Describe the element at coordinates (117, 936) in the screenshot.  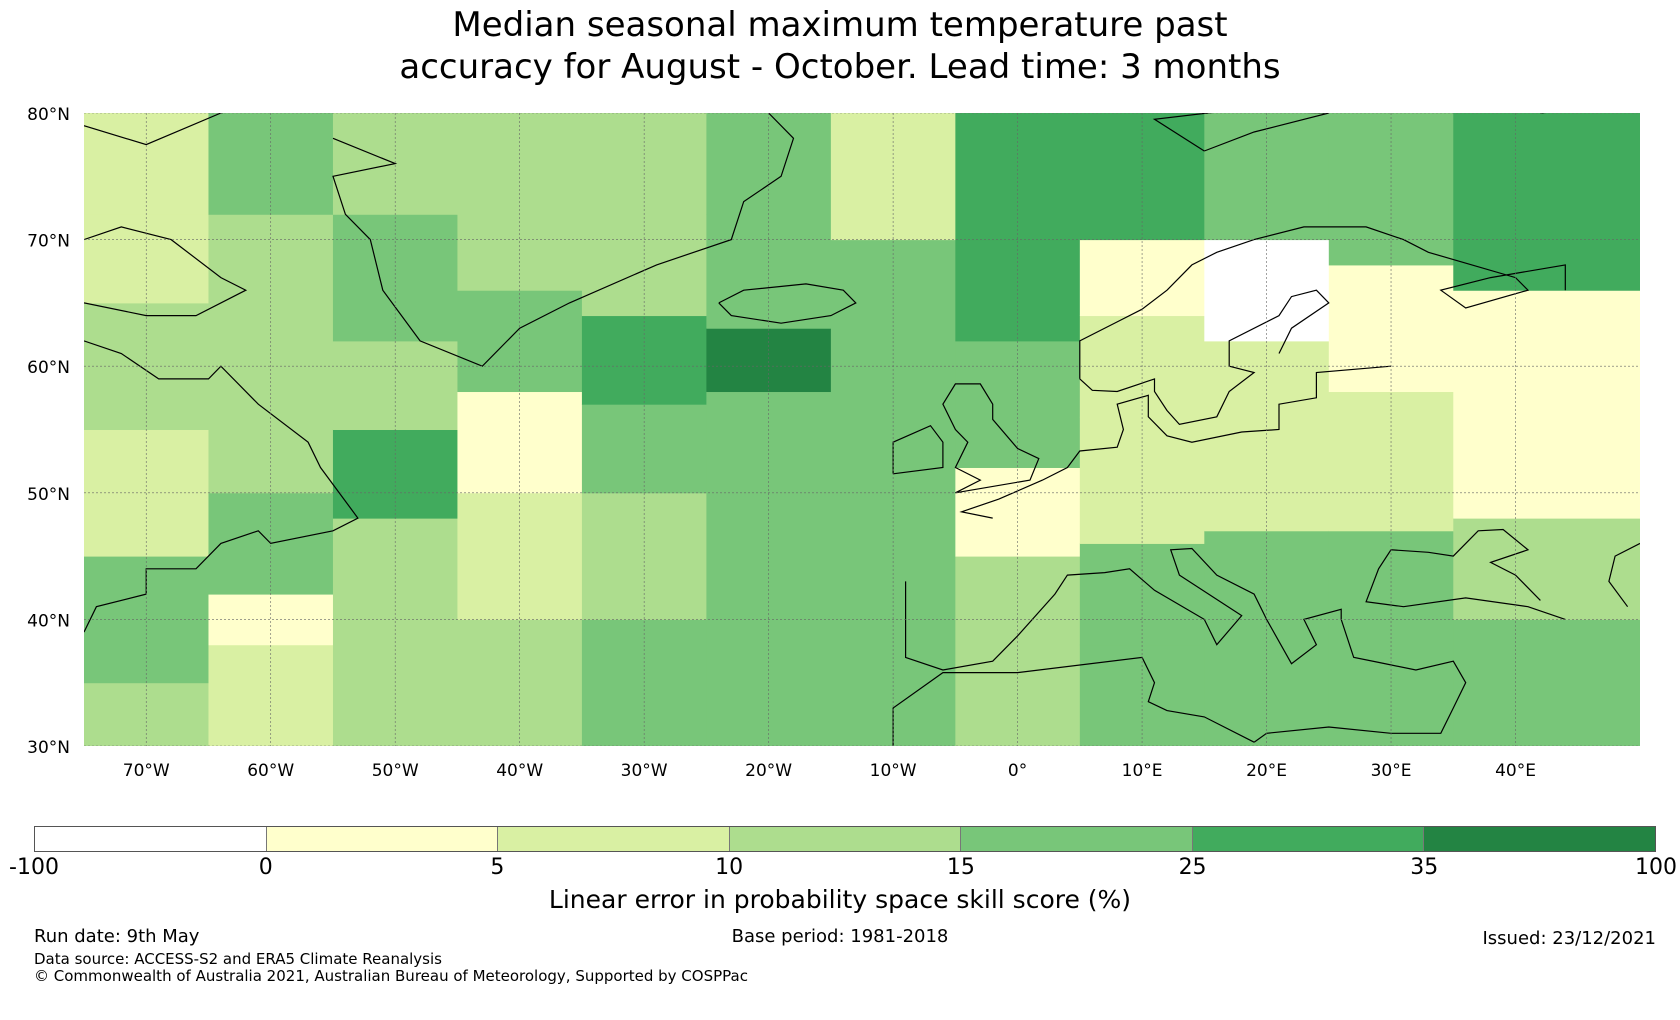
I see `run-date: Run date: 9th May` at that location.